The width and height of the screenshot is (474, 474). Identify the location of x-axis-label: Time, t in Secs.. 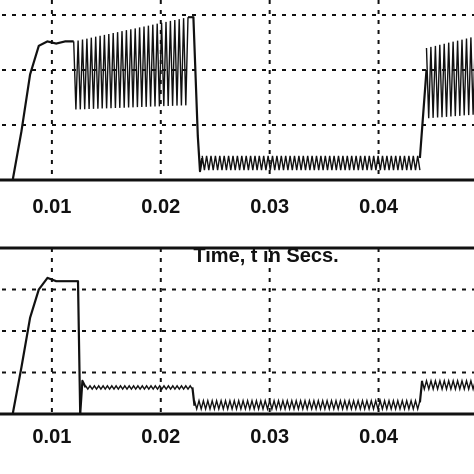
(265, 256).